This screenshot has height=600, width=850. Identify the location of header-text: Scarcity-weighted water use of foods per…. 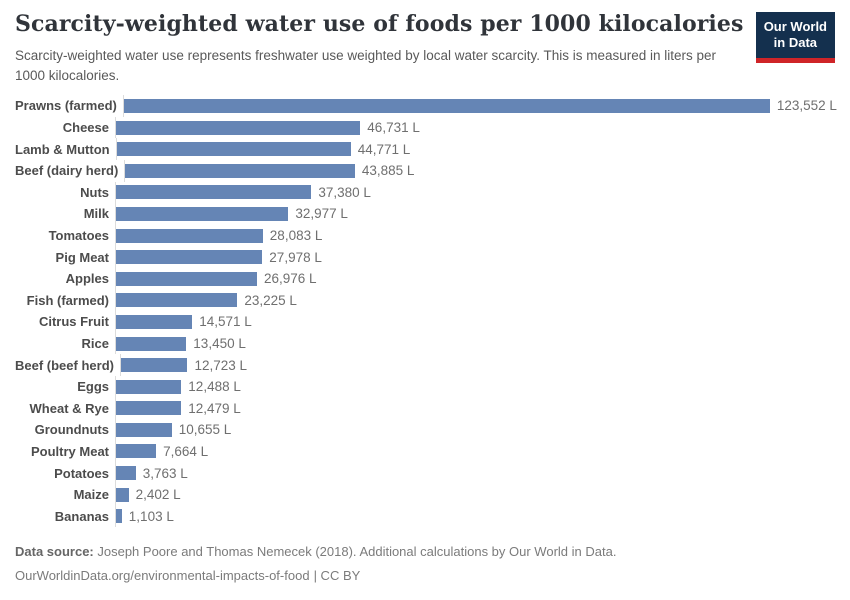
(379, 48).